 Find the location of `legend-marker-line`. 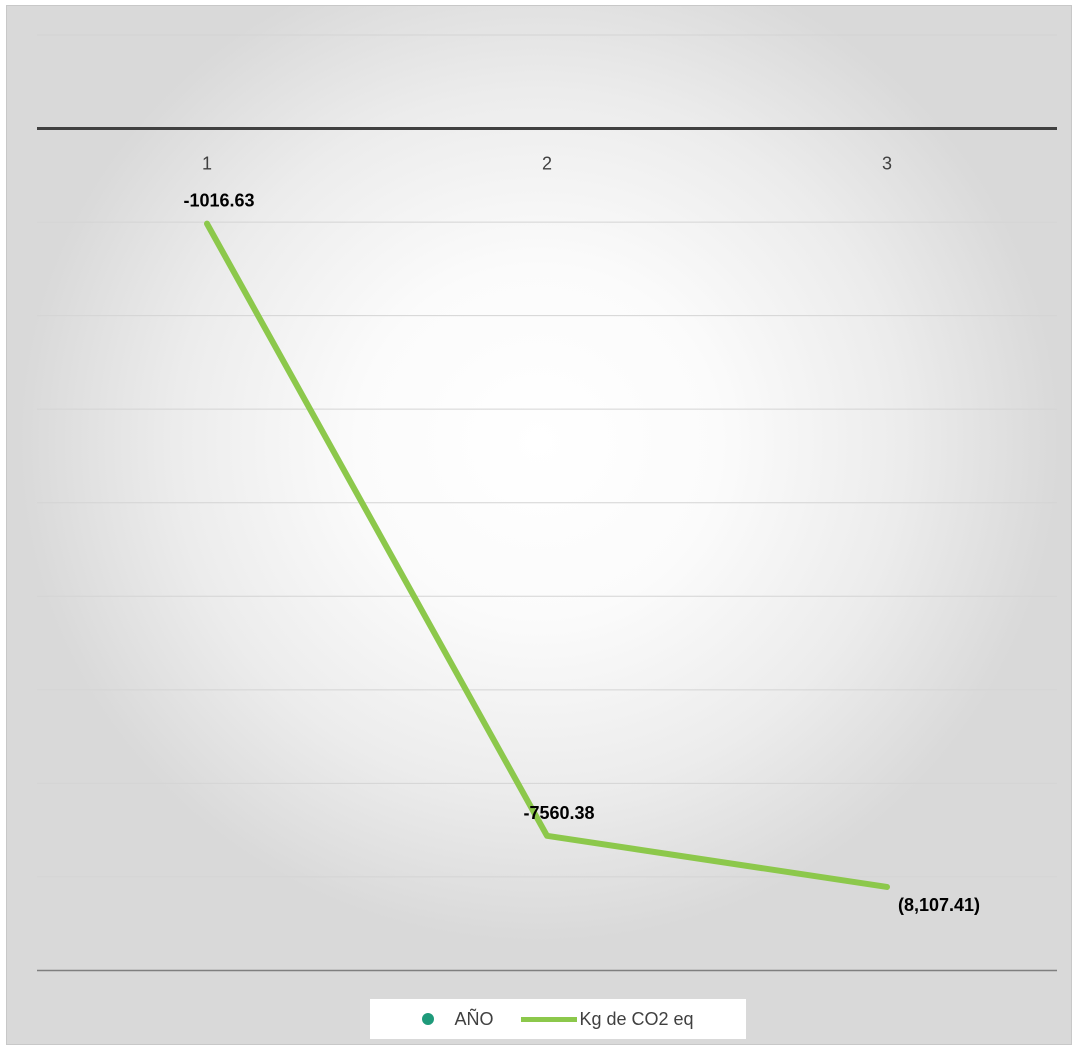

legend-marker-line is located at coordinates (549, 1019).